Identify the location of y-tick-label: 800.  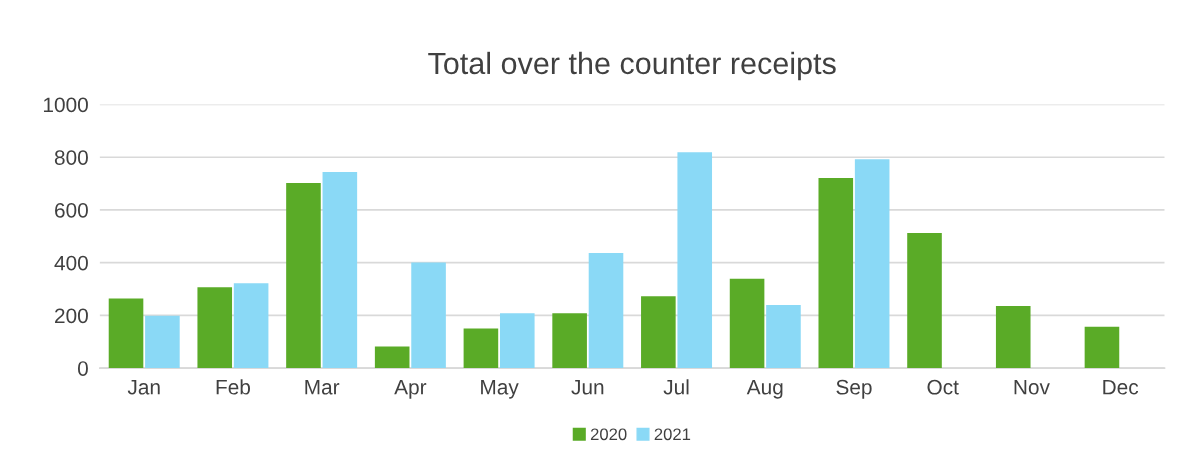
(71, 157).